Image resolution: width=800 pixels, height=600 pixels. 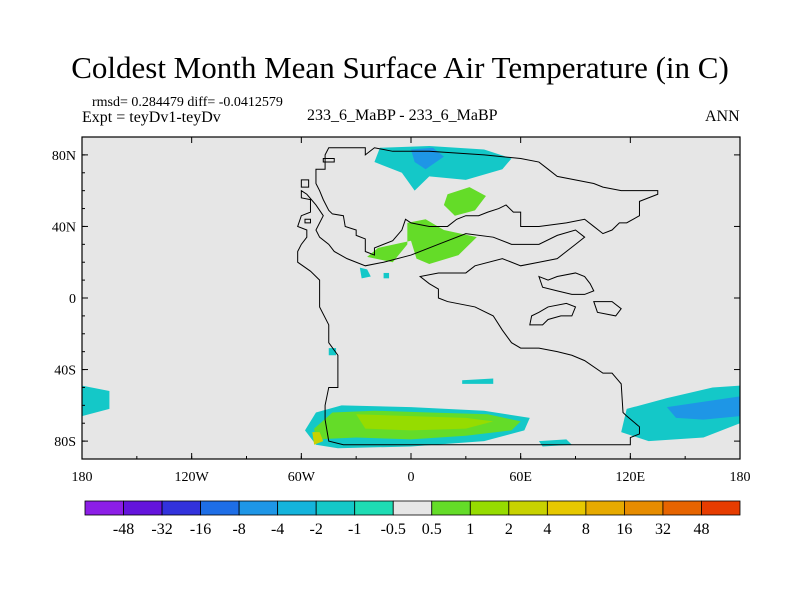 I want to click on x-tick-label: 60W, so click(x=302, y=477).